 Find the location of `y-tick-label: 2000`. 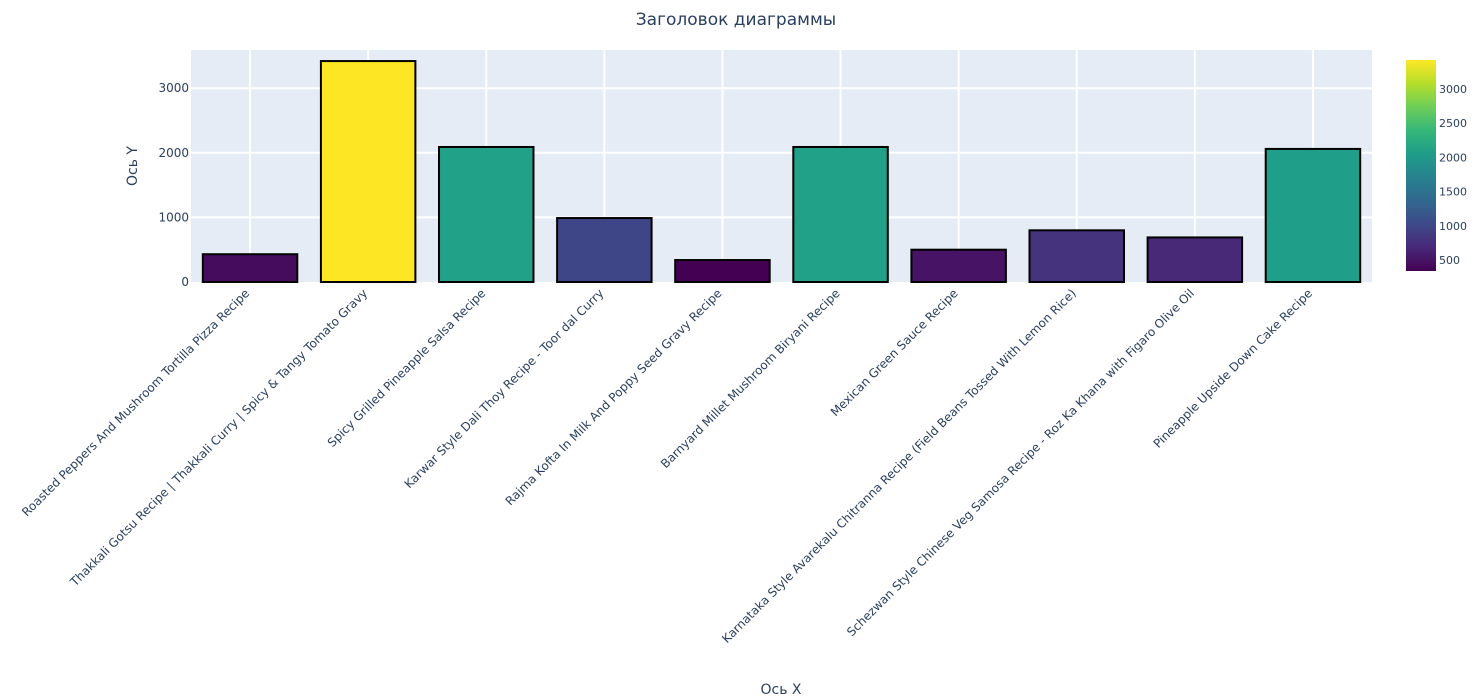

y-tick-label: 2000 is located at coordinates (173, 153).